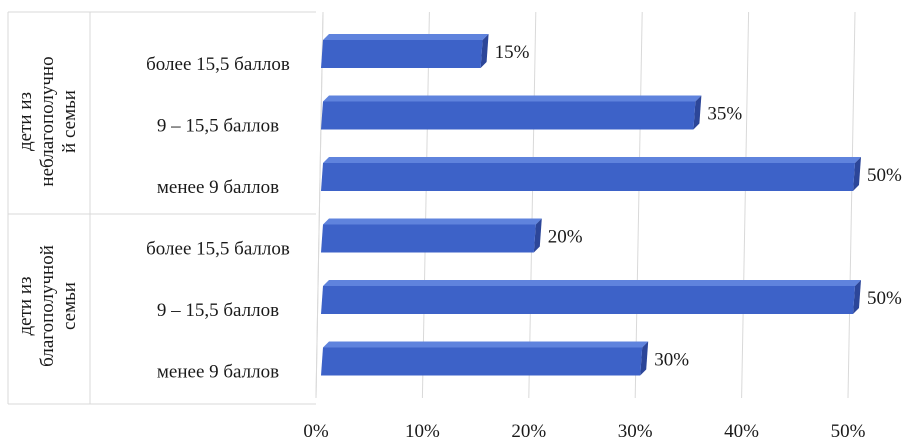 The image size is (904, 441). I want to click on data-label: 20%, so click(565, 237).